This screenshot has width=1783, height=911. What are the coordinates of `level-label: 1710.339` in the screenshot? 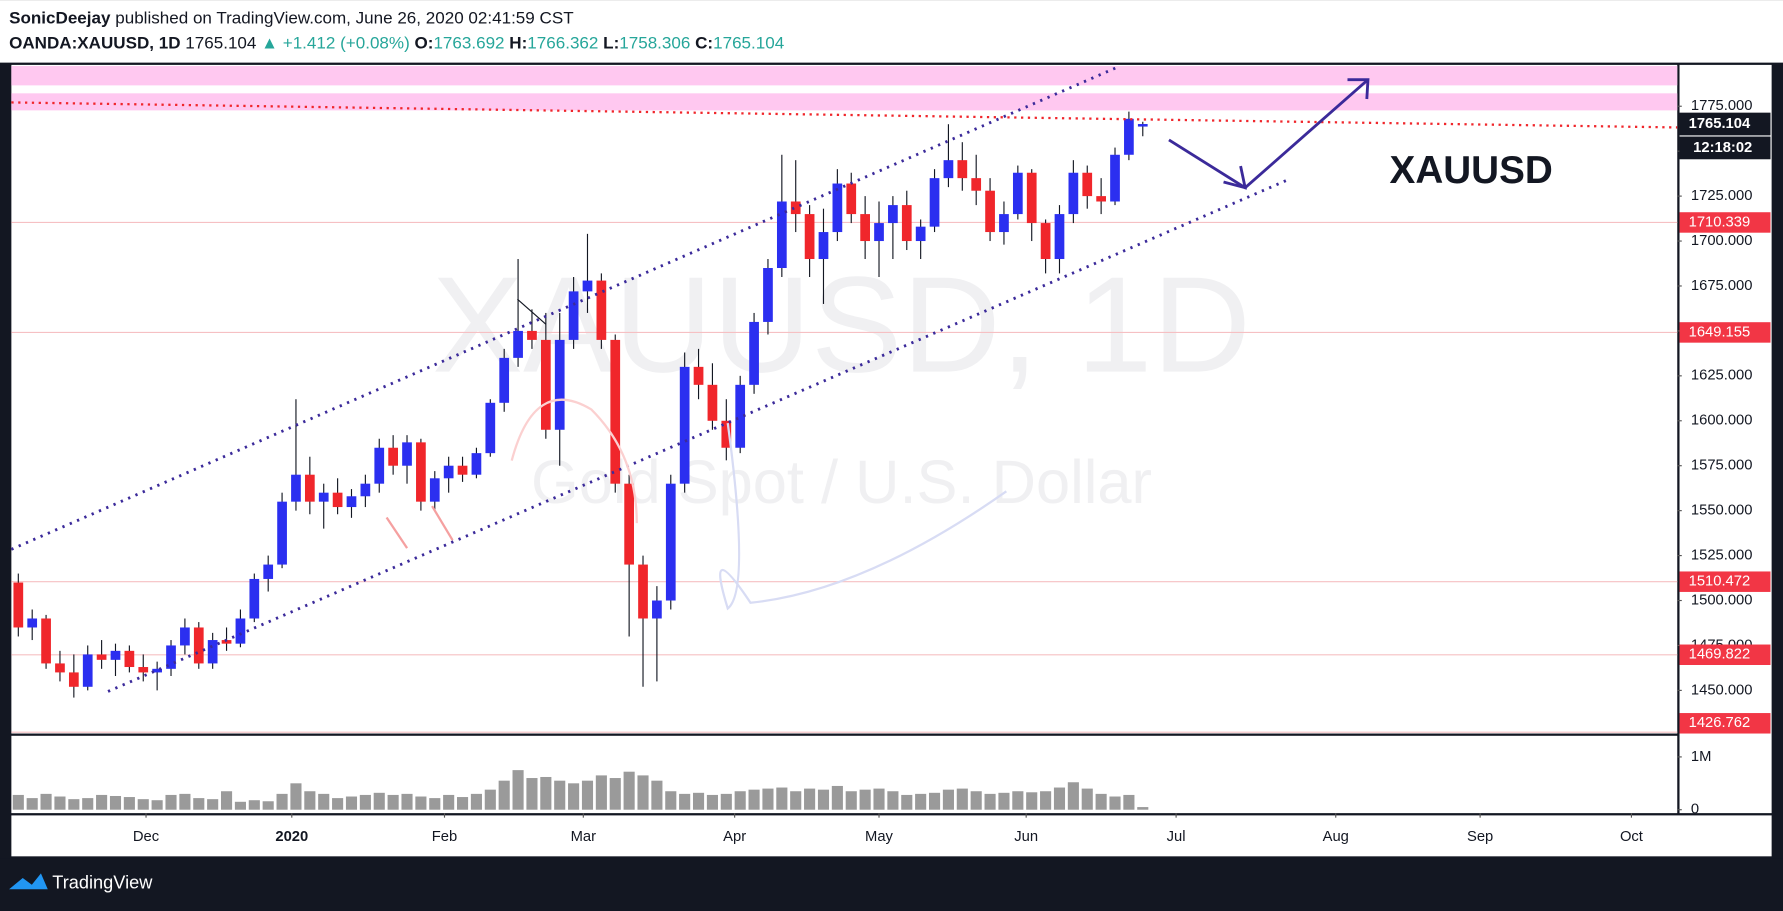 It's located at (1720, 222).